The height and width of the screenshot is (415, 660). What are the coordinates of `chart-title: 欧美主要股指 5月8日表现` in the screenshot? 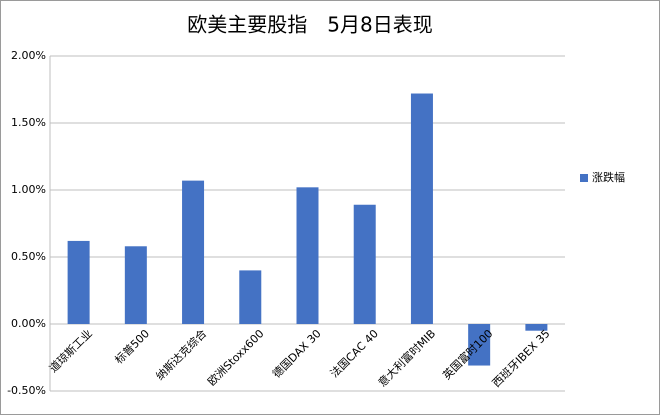 It's located at (309, 25).